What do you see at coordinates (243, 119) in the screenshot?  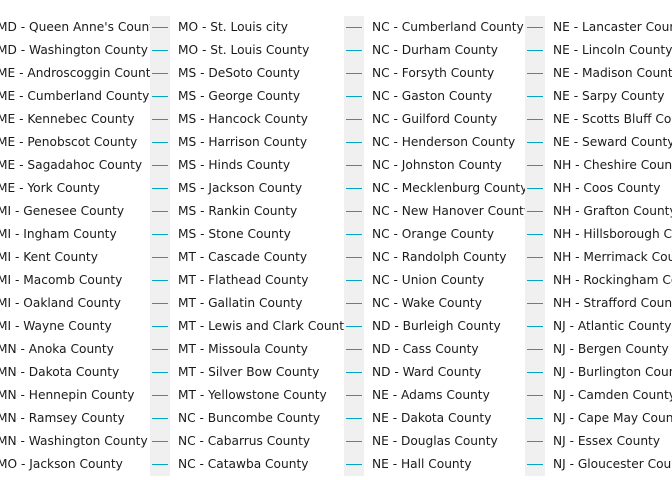 I see `legend-label: MS - Hancock County` at bounding box center [243, 119].